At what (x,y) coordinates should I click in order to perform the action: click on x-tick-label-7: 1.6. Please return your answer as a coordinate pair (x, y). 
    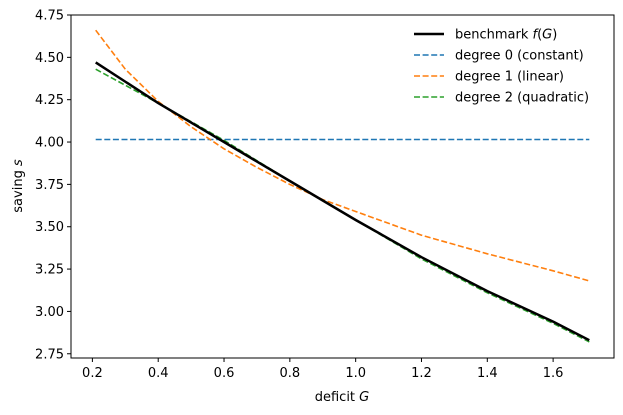
    Looking at the image, I should click on (553, 373).